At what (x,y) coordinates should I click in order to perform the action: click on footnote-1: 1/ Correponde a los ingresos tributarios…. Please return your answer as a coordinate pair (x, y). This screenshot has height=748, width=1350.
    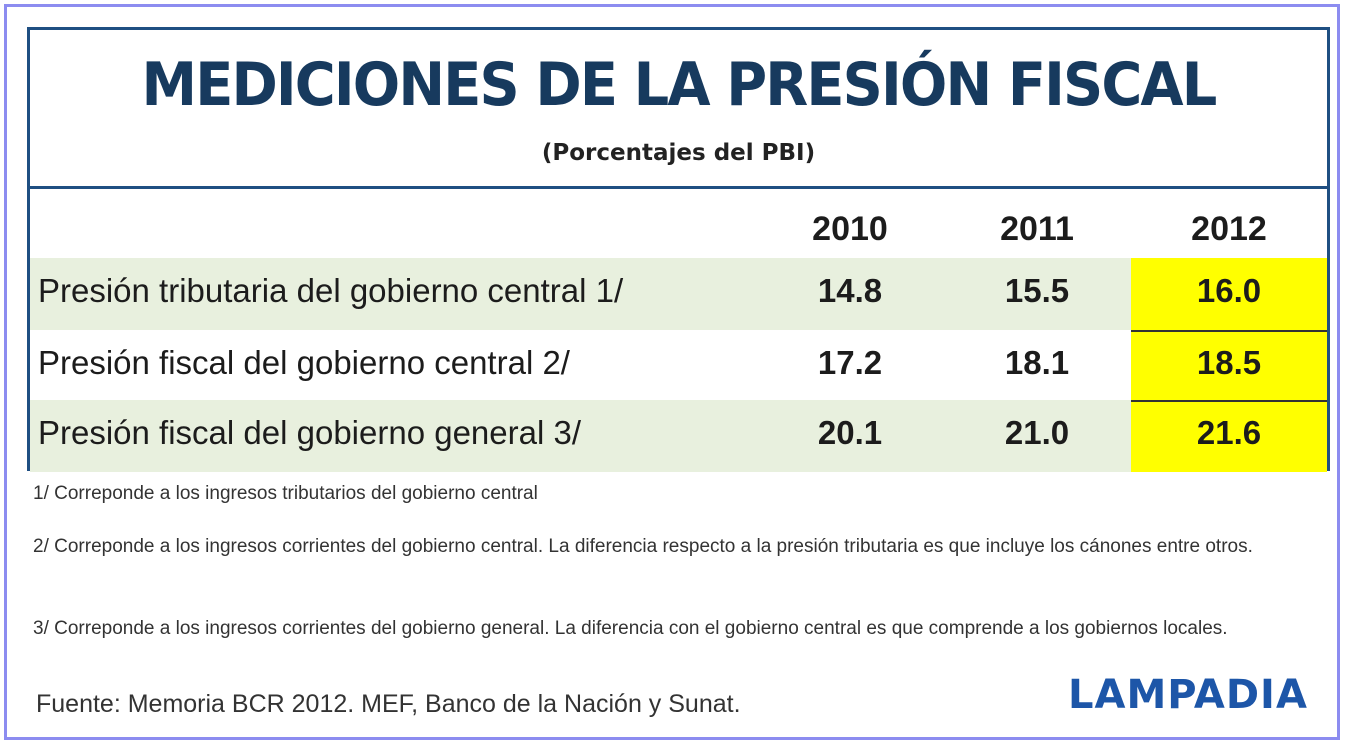
    Looking at the image, I should click on (285, 493).